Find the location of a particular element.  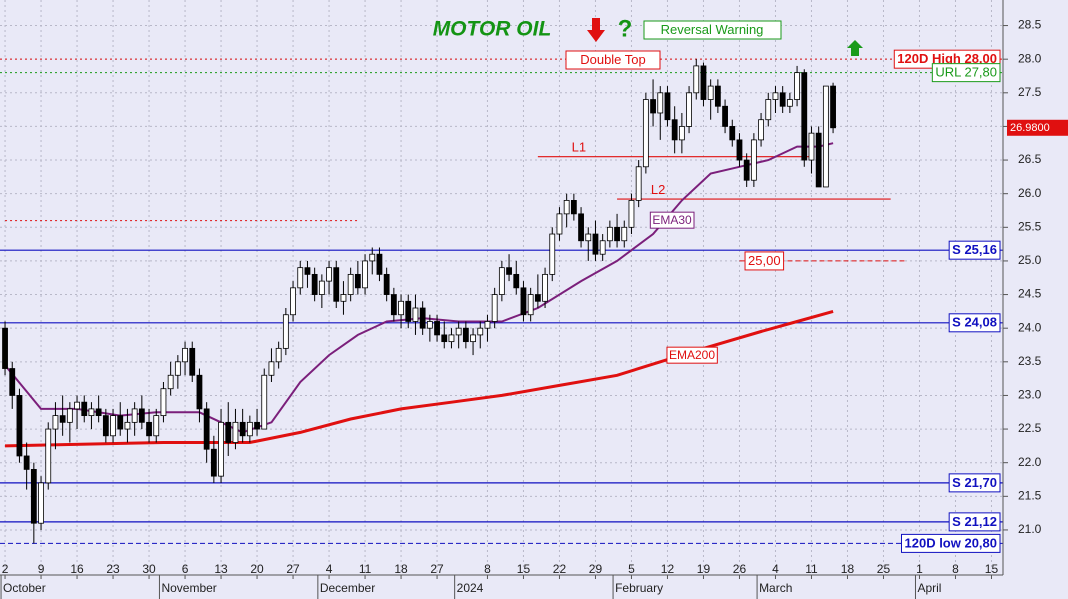

x-tick-label: 8 is located at coordinates (487, 569).